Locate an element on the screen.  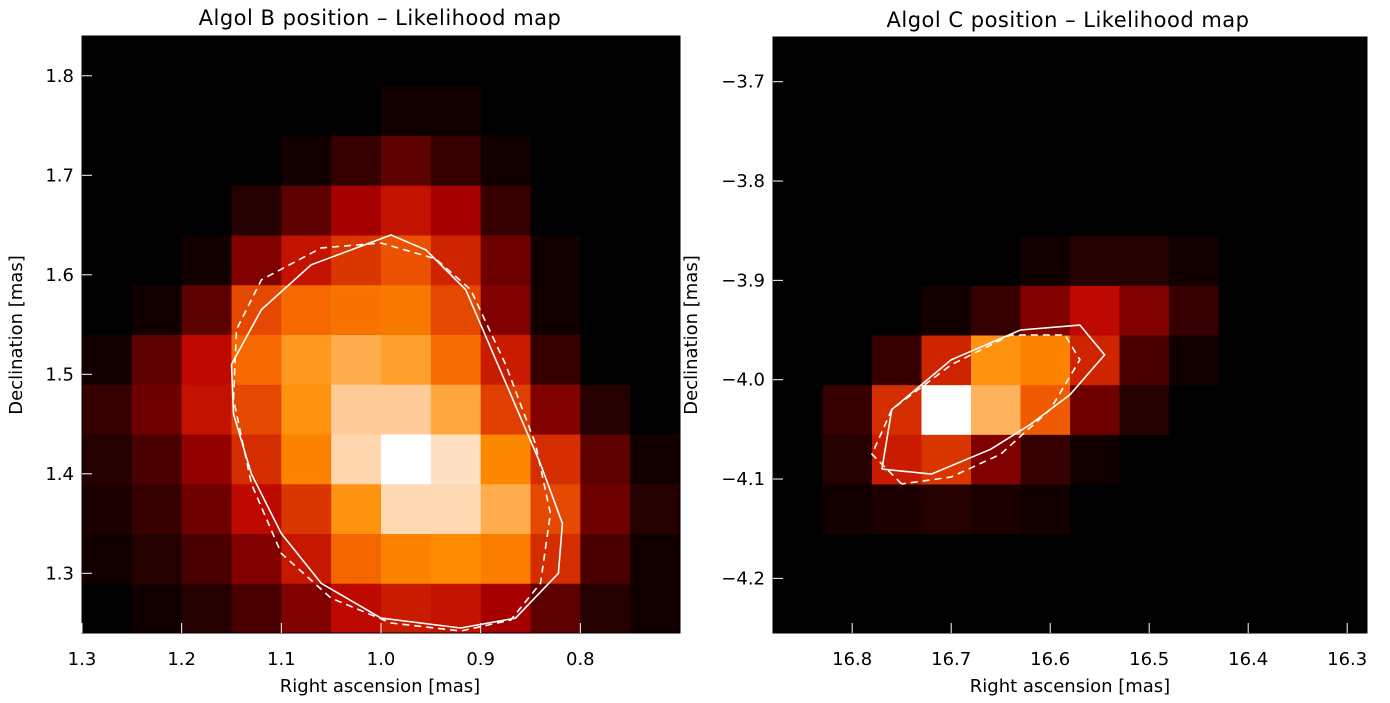
y-axis-label: Declination [mas] is located at coordinates (16, 334).